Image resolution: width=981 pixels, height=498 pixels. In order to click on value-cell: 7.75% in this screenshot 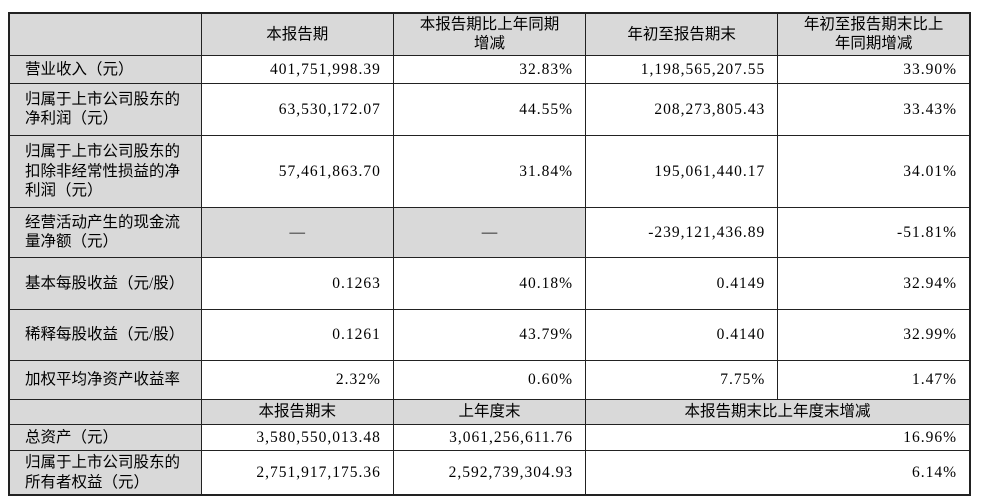, I will do `click(682, 379)`.